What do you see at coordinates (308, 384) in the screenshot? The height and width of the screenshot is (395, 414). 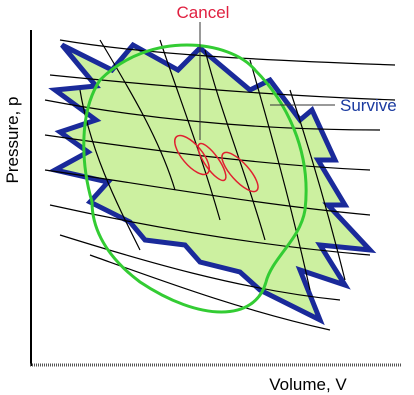 I see `x-axis-label: Volume, V` at bounding box center [308, 384].